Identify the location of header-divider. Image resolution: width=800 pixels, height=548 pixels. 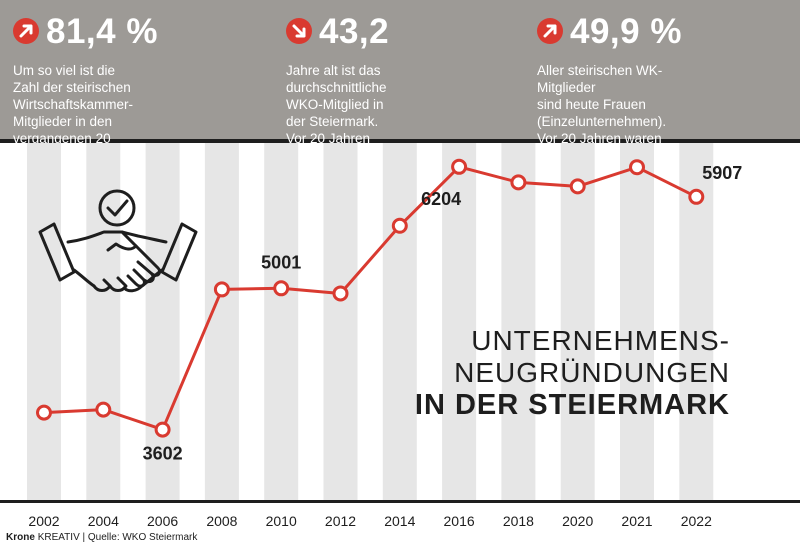
(400, 141).